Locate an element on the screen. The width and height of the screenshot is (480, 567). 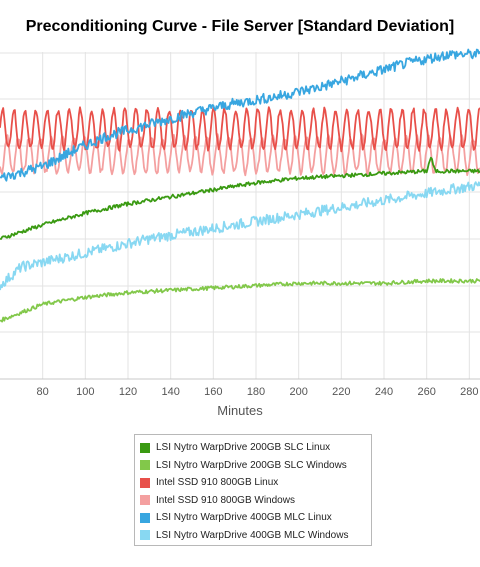
legend-item: Intel SSD 910 800GB Windows is located at coordinates (255, 501).